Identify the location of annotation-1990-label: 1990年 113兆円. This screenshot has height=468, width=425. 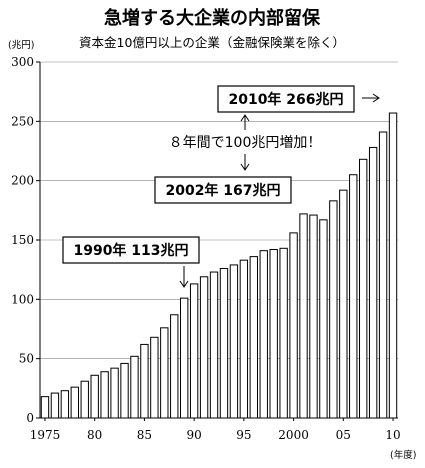
(130, 250).